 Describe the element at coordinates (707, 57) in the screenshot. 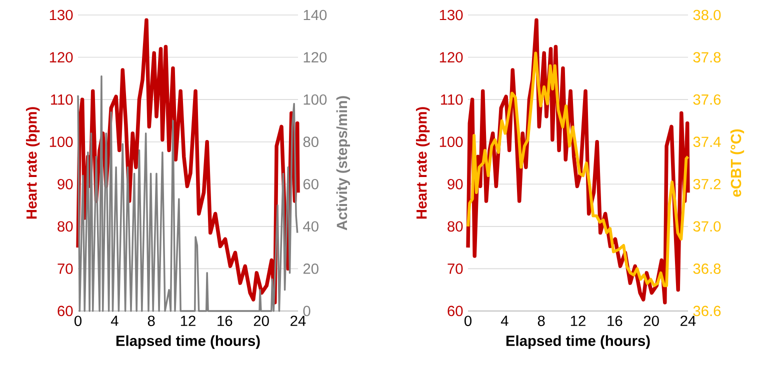

I see `y2-tick-label: 37.8` at that location.